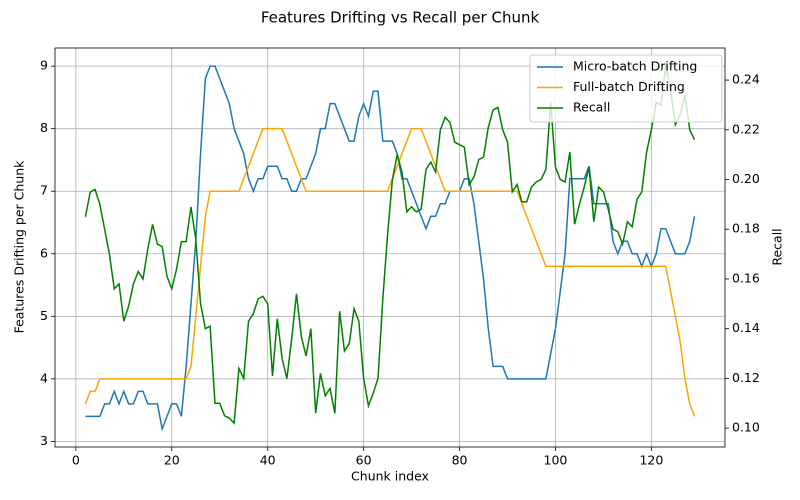 The image size is (800, 500). Describe the element at coordinates (746, 178) in the screenshot. I see `y2-tick-label: 0.20` at that location.